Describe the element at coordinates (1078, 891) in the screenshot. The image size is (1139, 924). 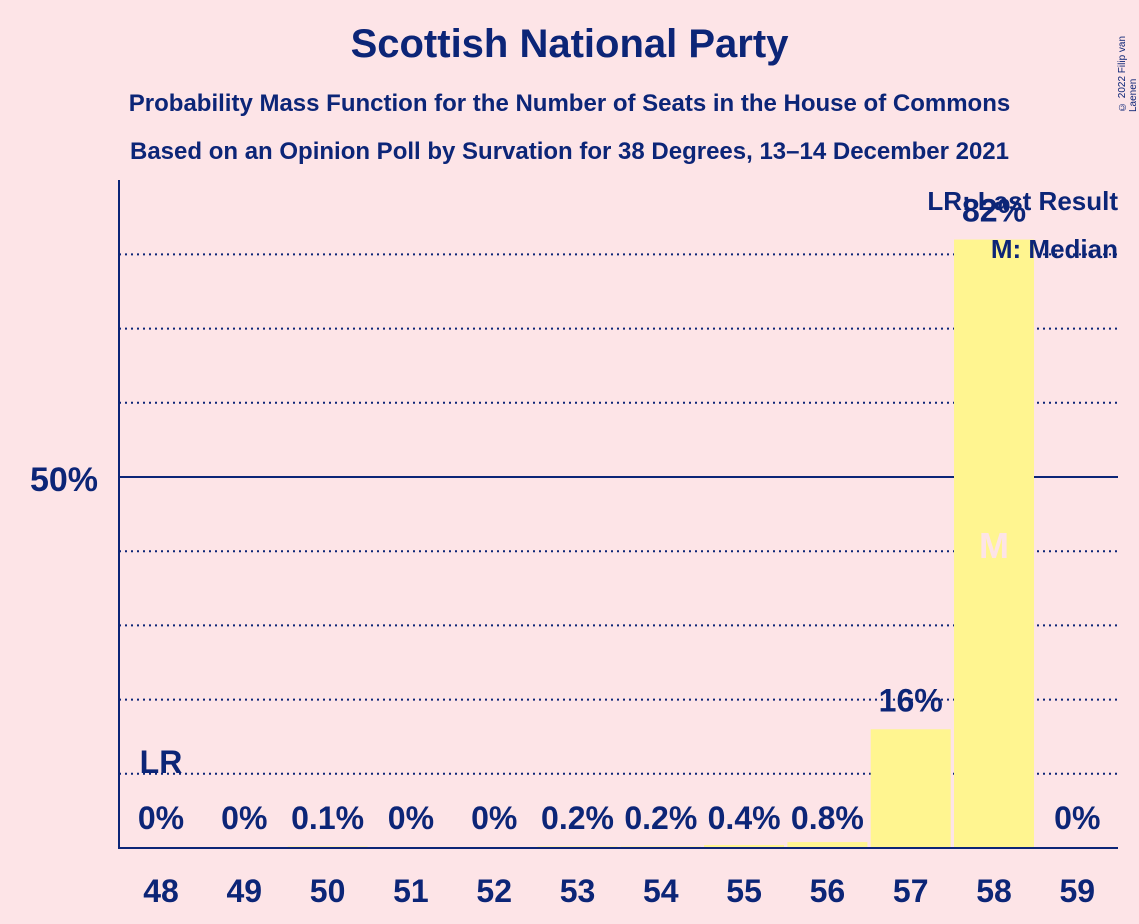
I see `x-tick-label: 59` at that location.